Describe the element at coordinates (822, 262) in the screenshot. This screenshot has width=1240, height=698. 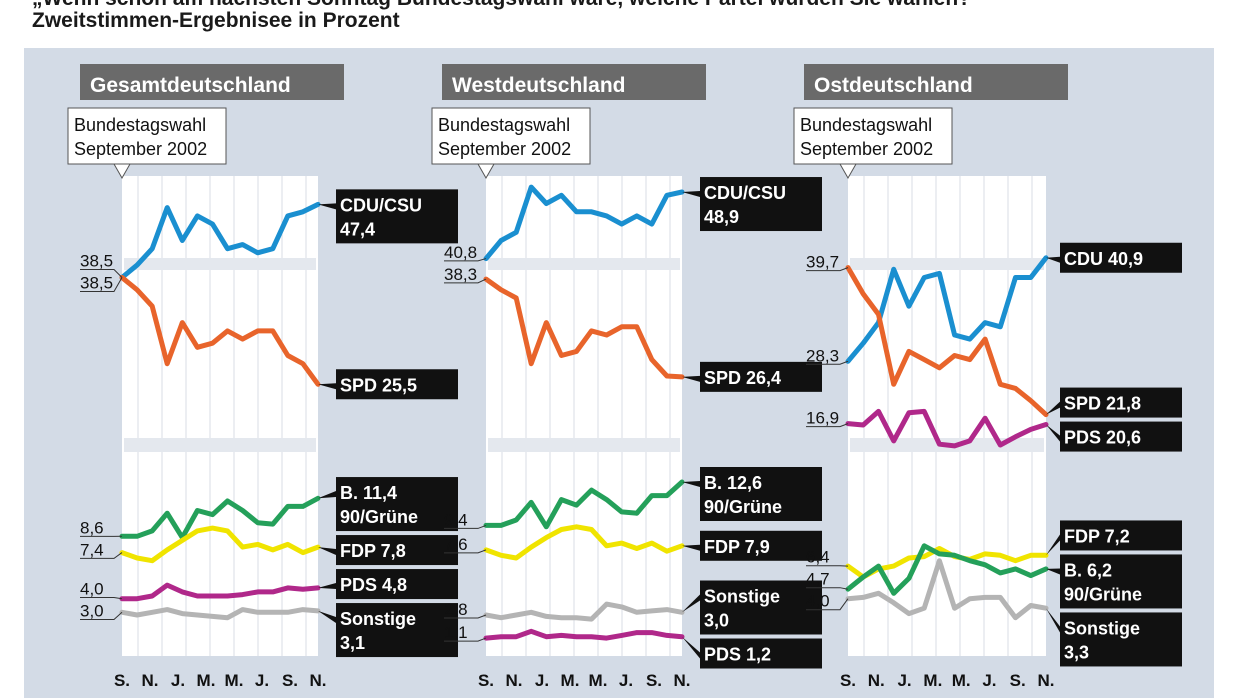
I see `start-value-label: 39,7` at that location.